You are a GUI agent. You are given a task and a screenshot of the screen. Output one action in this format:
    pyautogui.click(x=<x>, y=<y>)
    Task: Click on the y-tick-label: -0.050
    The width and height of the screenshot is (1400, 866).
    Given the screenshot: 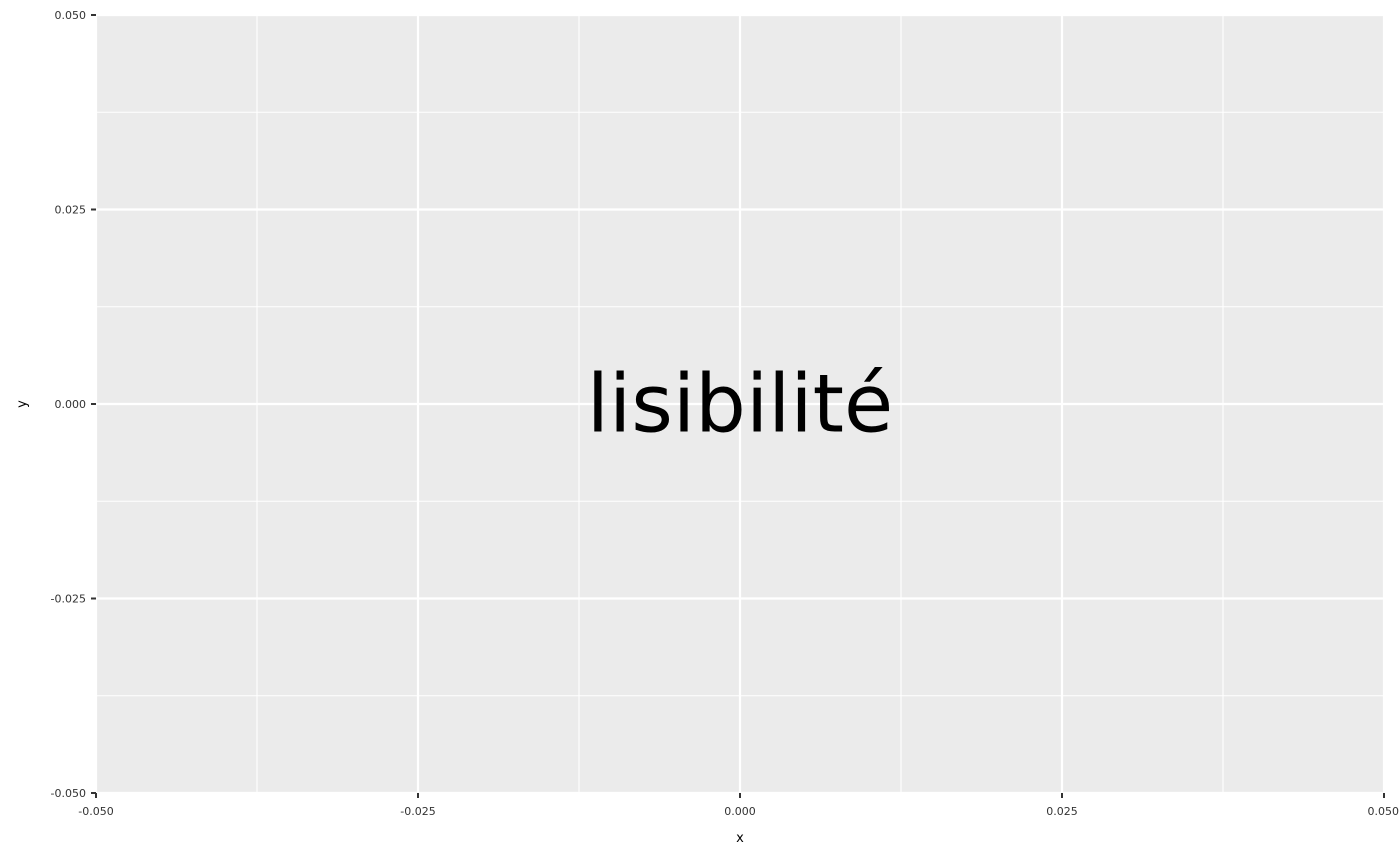 What is the action you would take?
    pyautogui.click(x=68, y=793)
    